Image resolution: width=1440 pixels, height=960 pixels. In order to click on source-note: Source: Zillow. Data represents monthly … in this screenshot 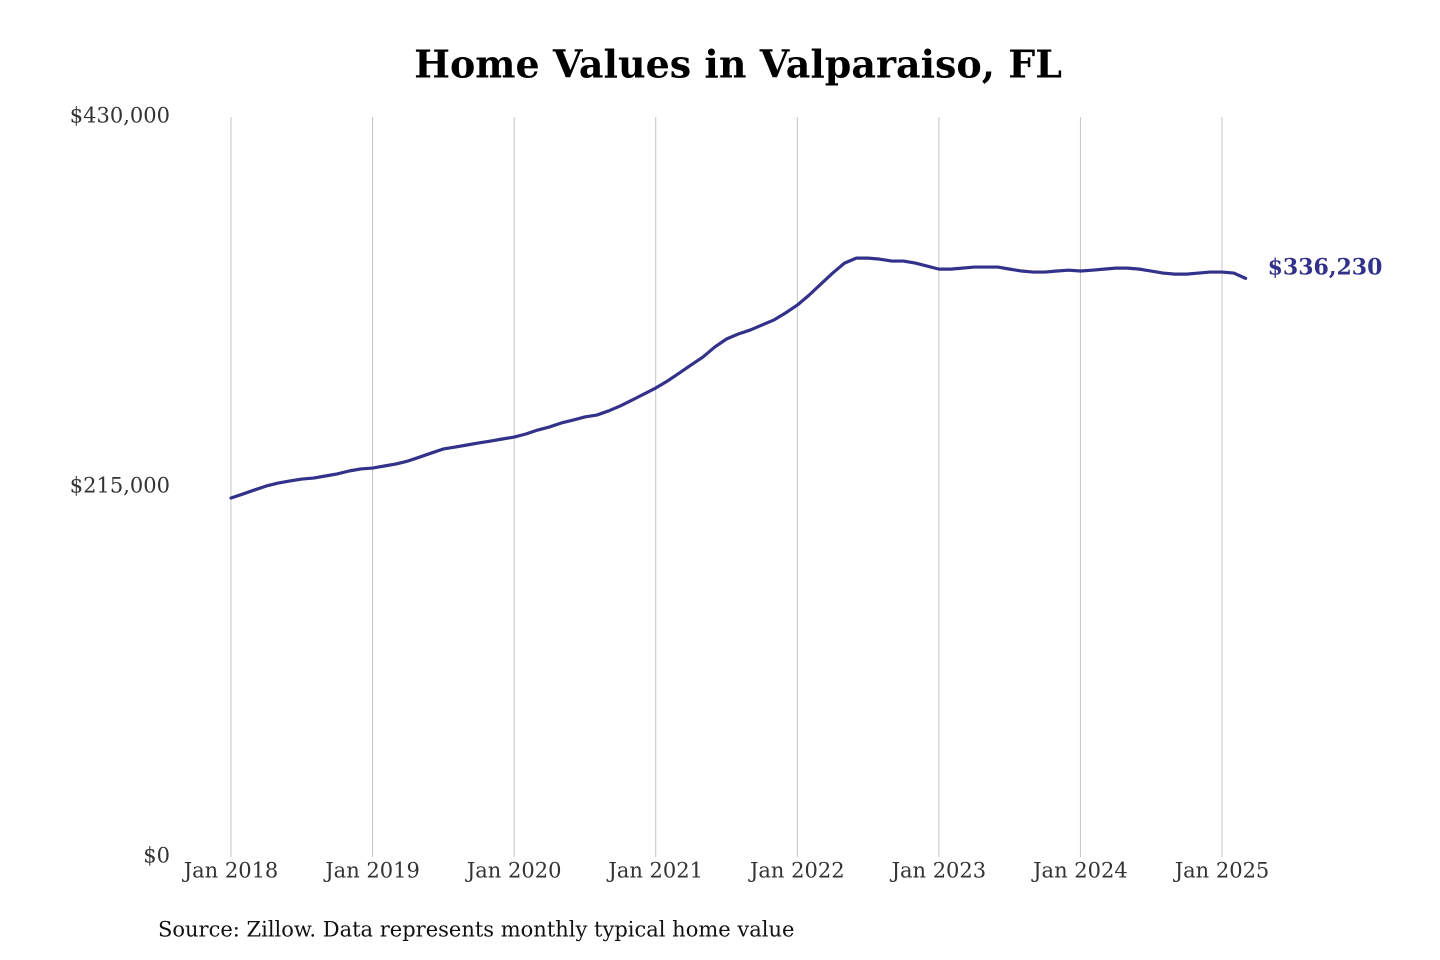, I will do `click(476, 930)`.